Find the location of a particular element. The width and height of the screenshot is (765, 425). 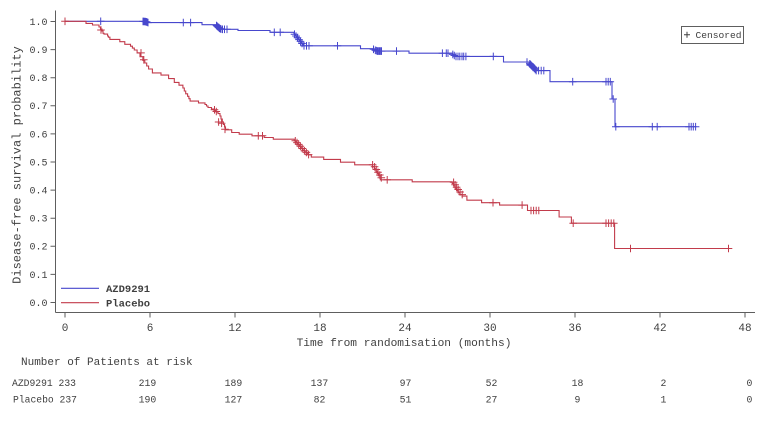

svg-text: 1 is located at coordinates (664, 400).